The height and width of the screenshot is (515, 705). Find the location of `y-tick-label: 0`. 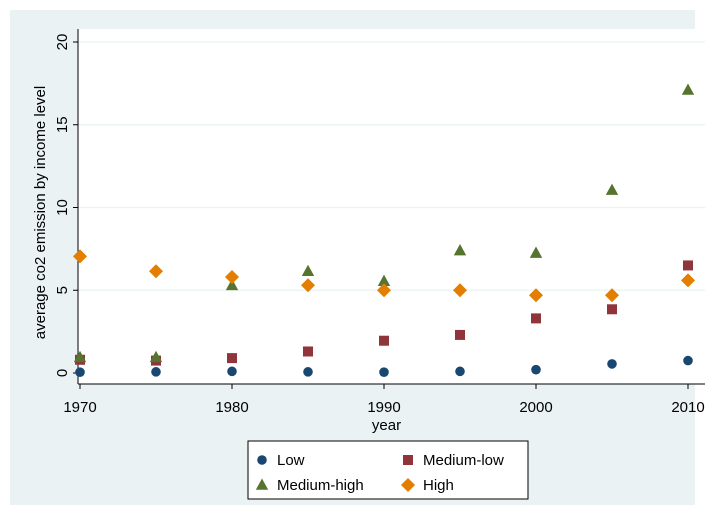

y-tick-label: 0 is located at coordinates (62, 373).